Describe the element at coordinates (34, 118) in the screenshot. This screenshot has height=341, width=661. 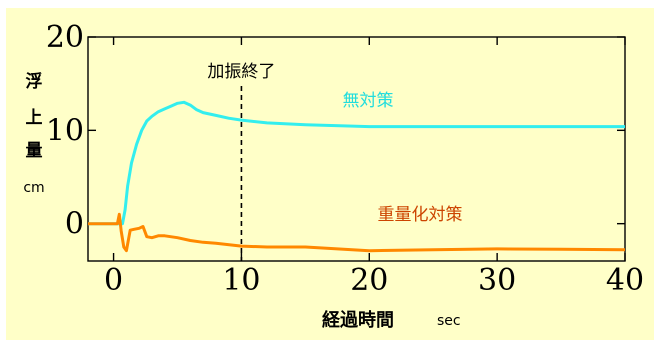
I see `y-axis-label-char-2: 上` at that location.